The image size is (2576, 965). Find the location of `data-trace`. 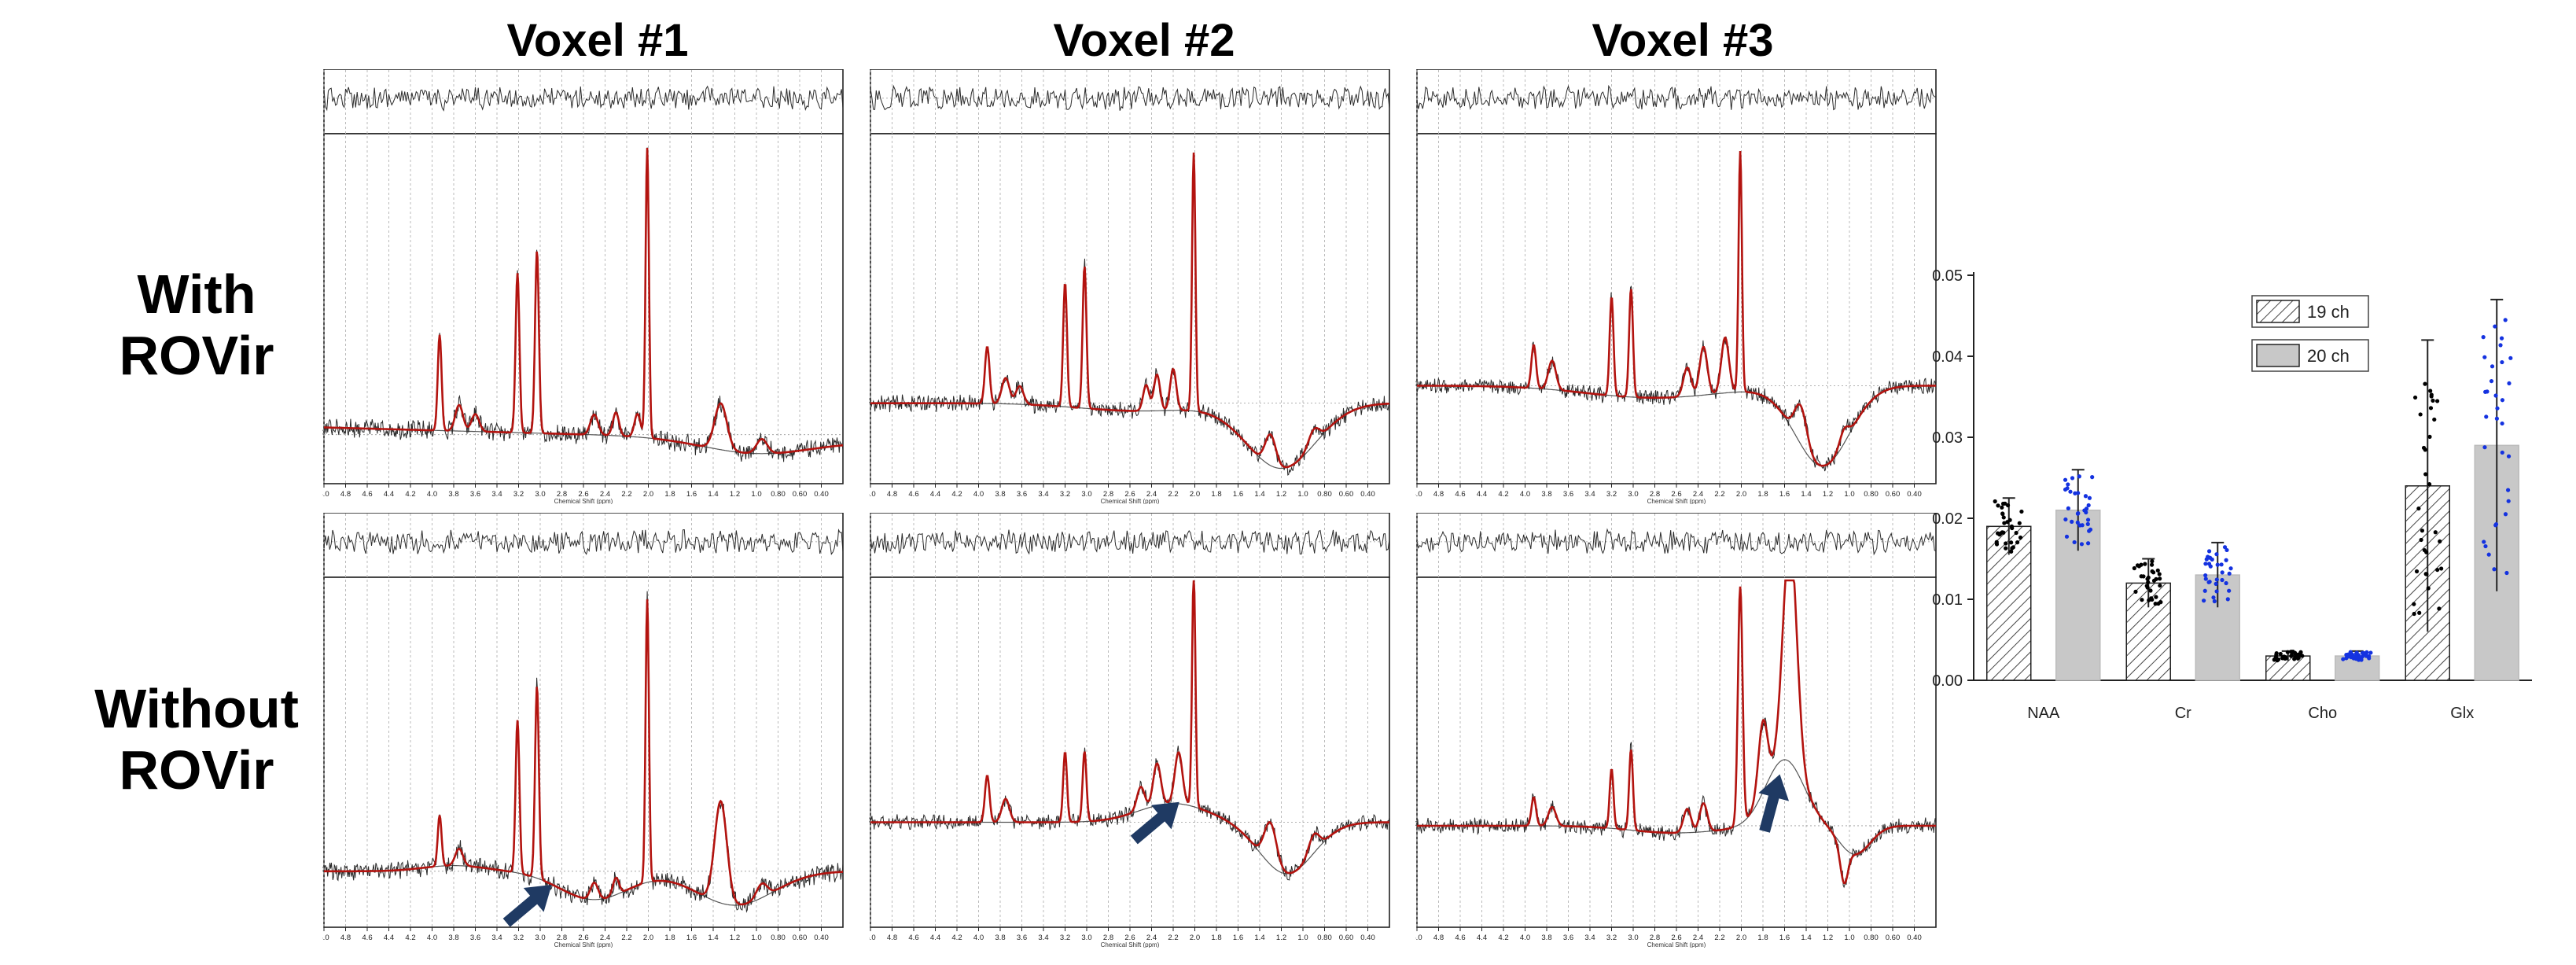

data-trace is located at coordinates (1676, 314).